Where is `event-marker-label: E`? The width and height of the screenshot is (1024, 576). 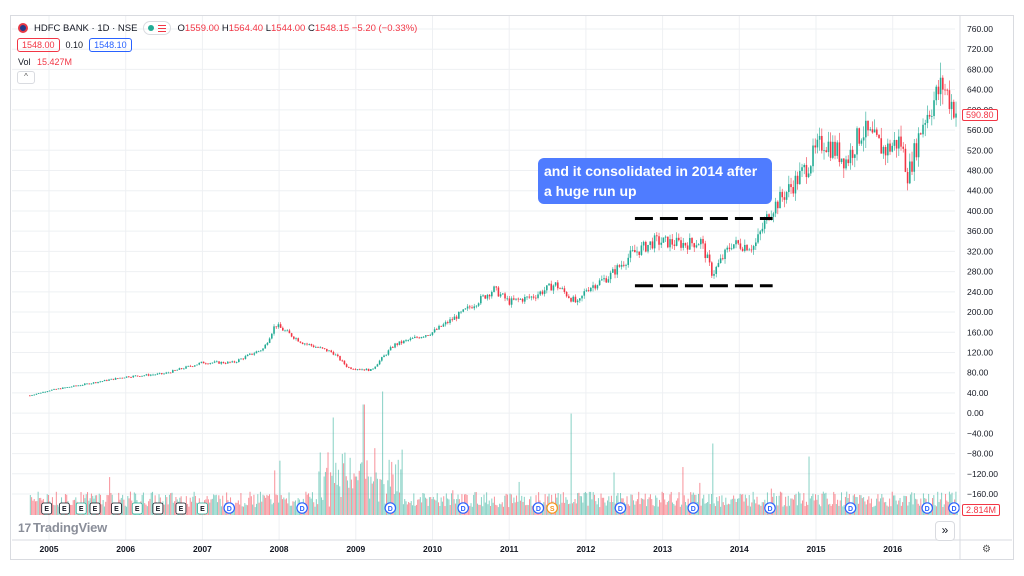 event-marker-label: E is located at coordinates (64, 509).